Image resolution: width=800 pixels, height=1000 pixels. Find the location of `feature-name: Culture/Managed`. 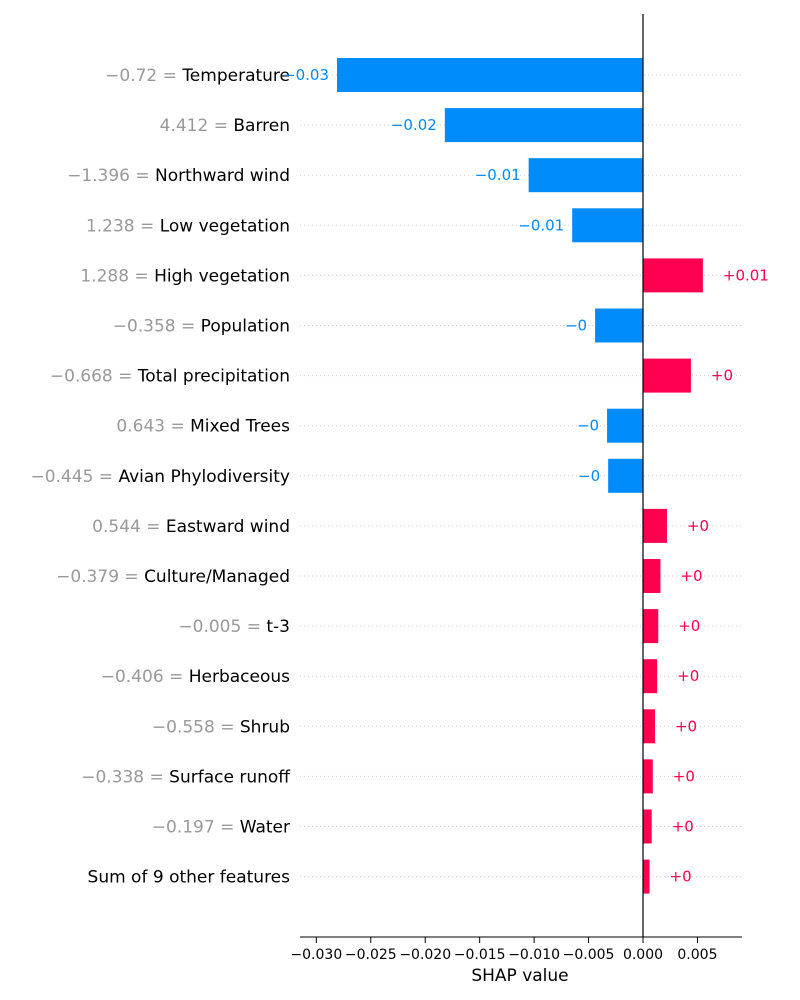

feature-name: Culture/Managed is located at coordinates (217, 577).